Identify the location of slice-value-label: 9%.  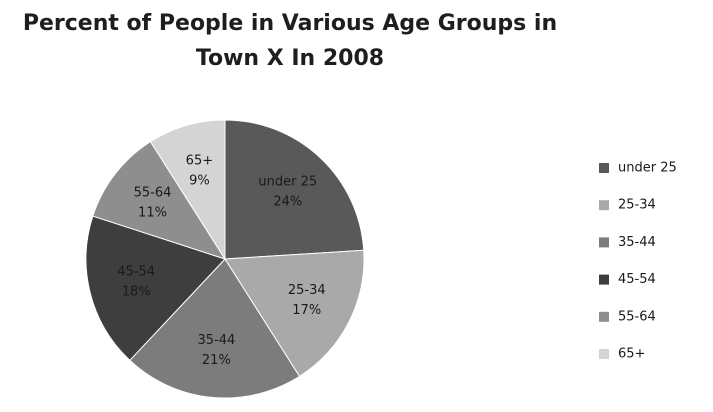
(199, 180).